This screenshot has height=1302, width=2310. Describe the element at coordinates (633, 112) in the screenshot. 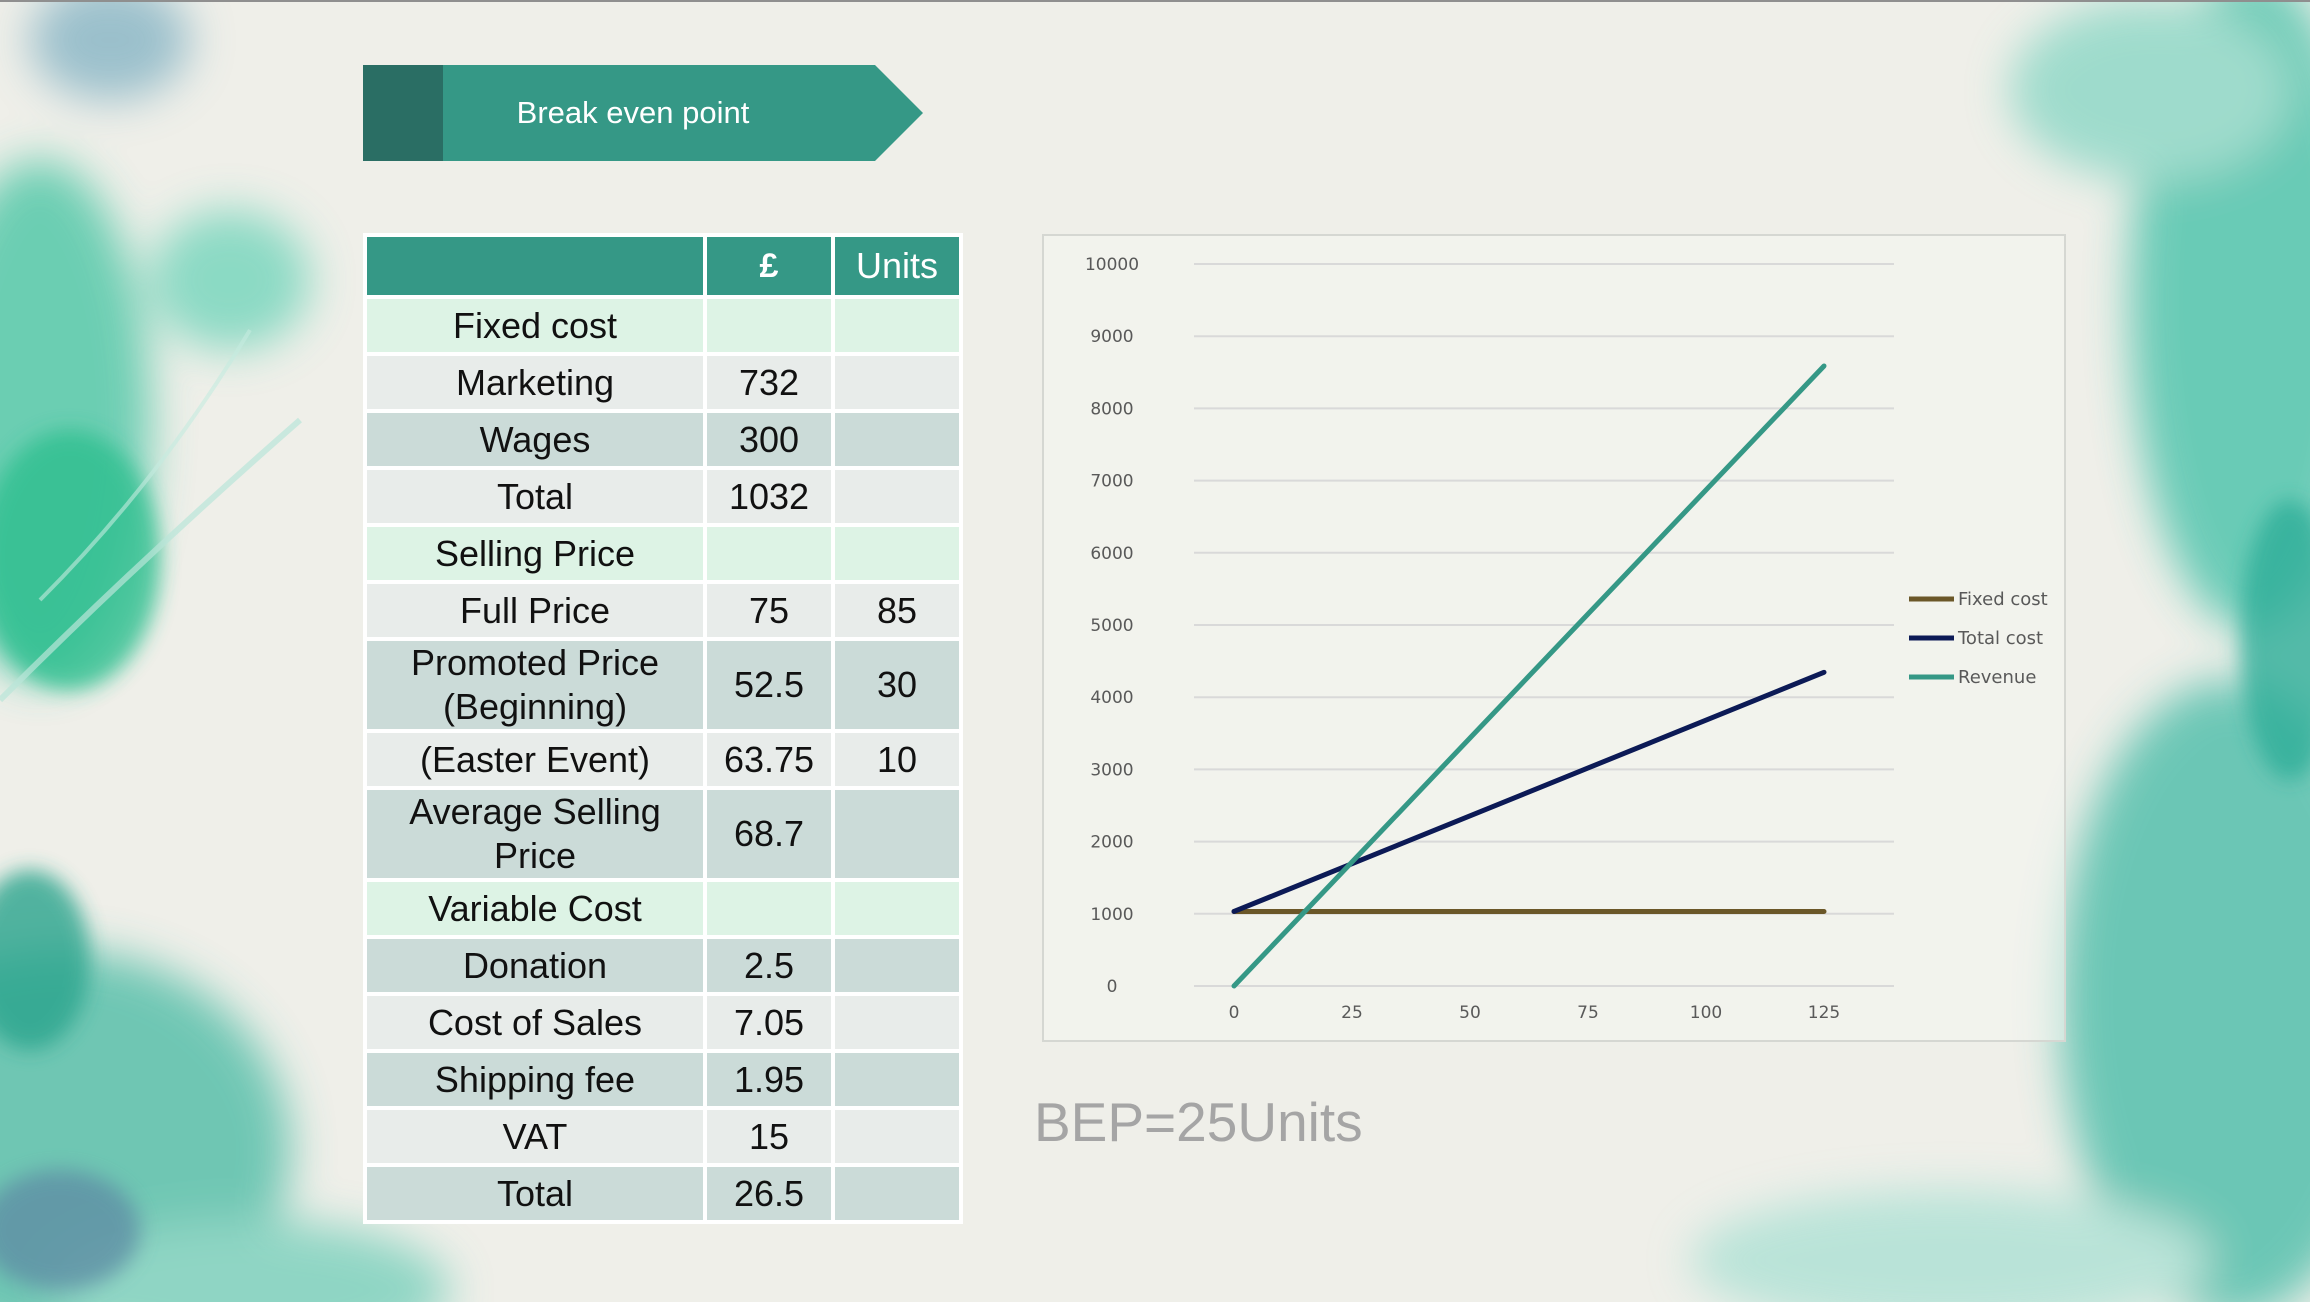

I see `page-title: Break even point` at that location.